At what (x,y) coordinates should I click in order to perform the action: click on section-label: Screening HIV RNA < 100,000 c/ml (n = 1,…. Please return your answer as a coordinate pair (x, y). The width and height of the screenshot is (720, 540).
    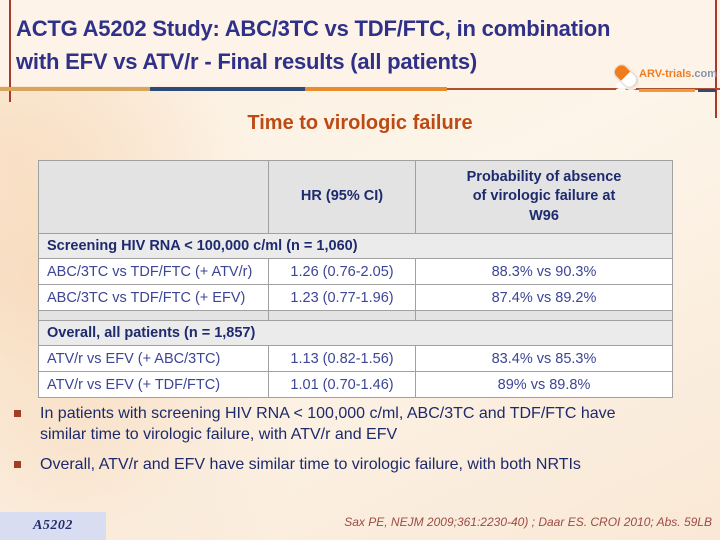
    Looking at the image, I should click on (355, 246).